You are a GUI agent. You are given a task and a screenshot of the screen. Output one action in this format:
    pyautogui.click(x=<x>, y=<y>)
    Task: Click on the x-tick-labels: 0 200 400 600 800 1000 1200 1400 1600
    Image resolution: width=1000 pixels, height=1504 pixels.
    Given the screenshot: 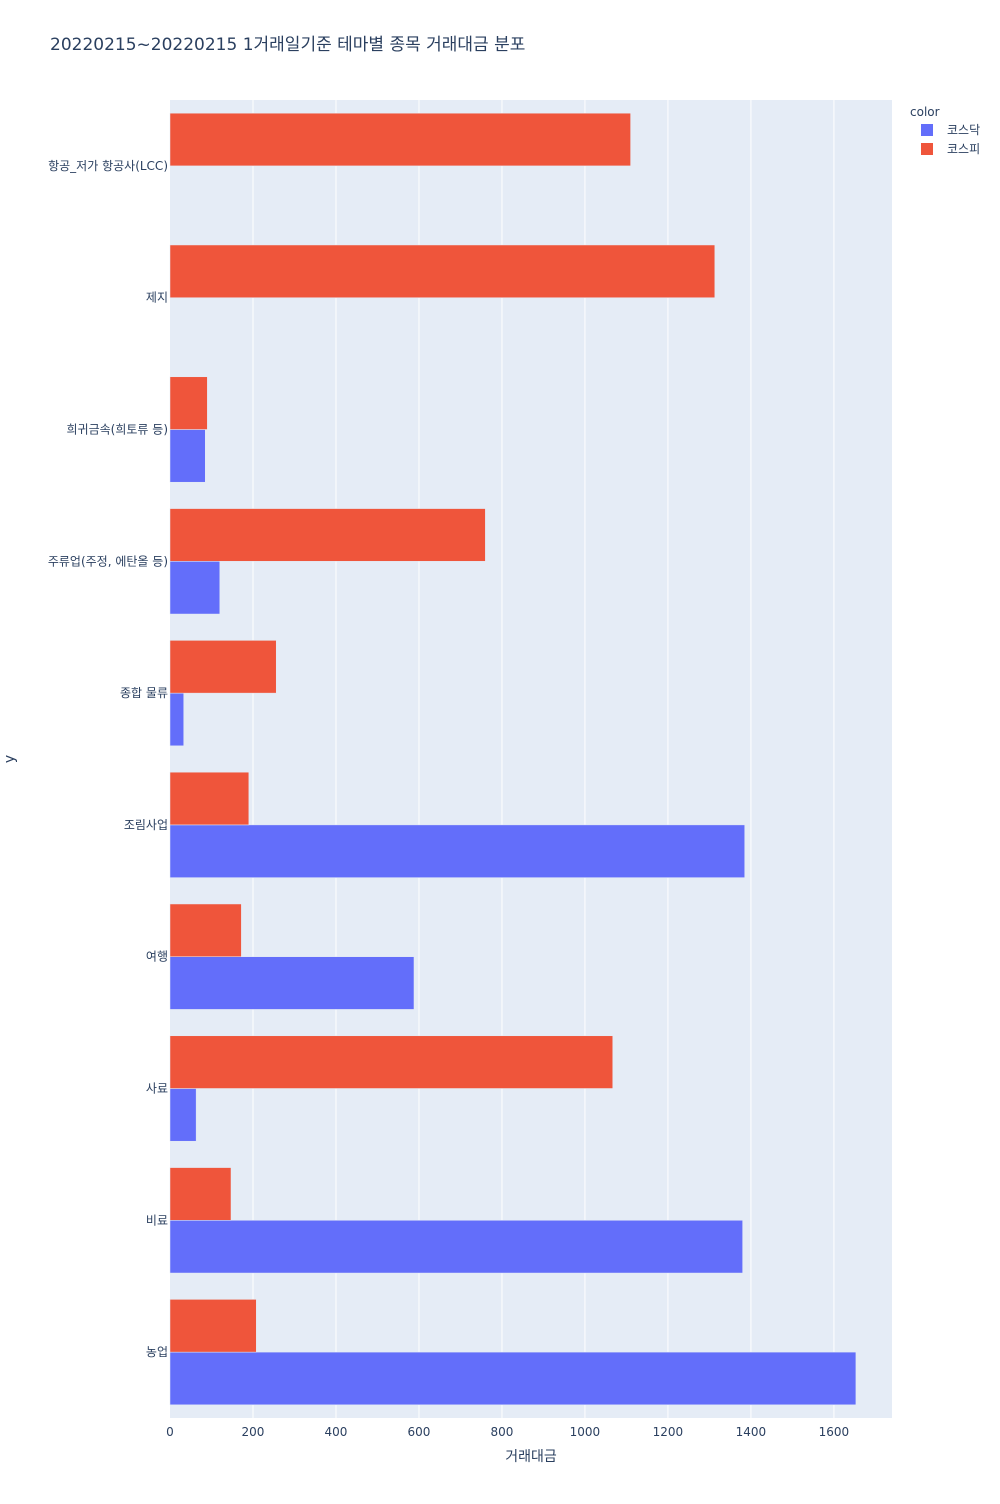 What is the action you would take?
    pyautogui.click(x=507, y=1432)
    